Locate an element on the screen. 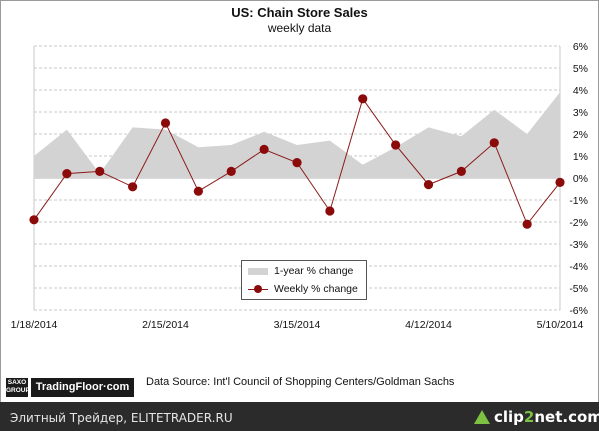 The height and width of the screenshot is (431, 599). tradingfloor-logo: TradingFloor·com is located at coordinates (82, 387).